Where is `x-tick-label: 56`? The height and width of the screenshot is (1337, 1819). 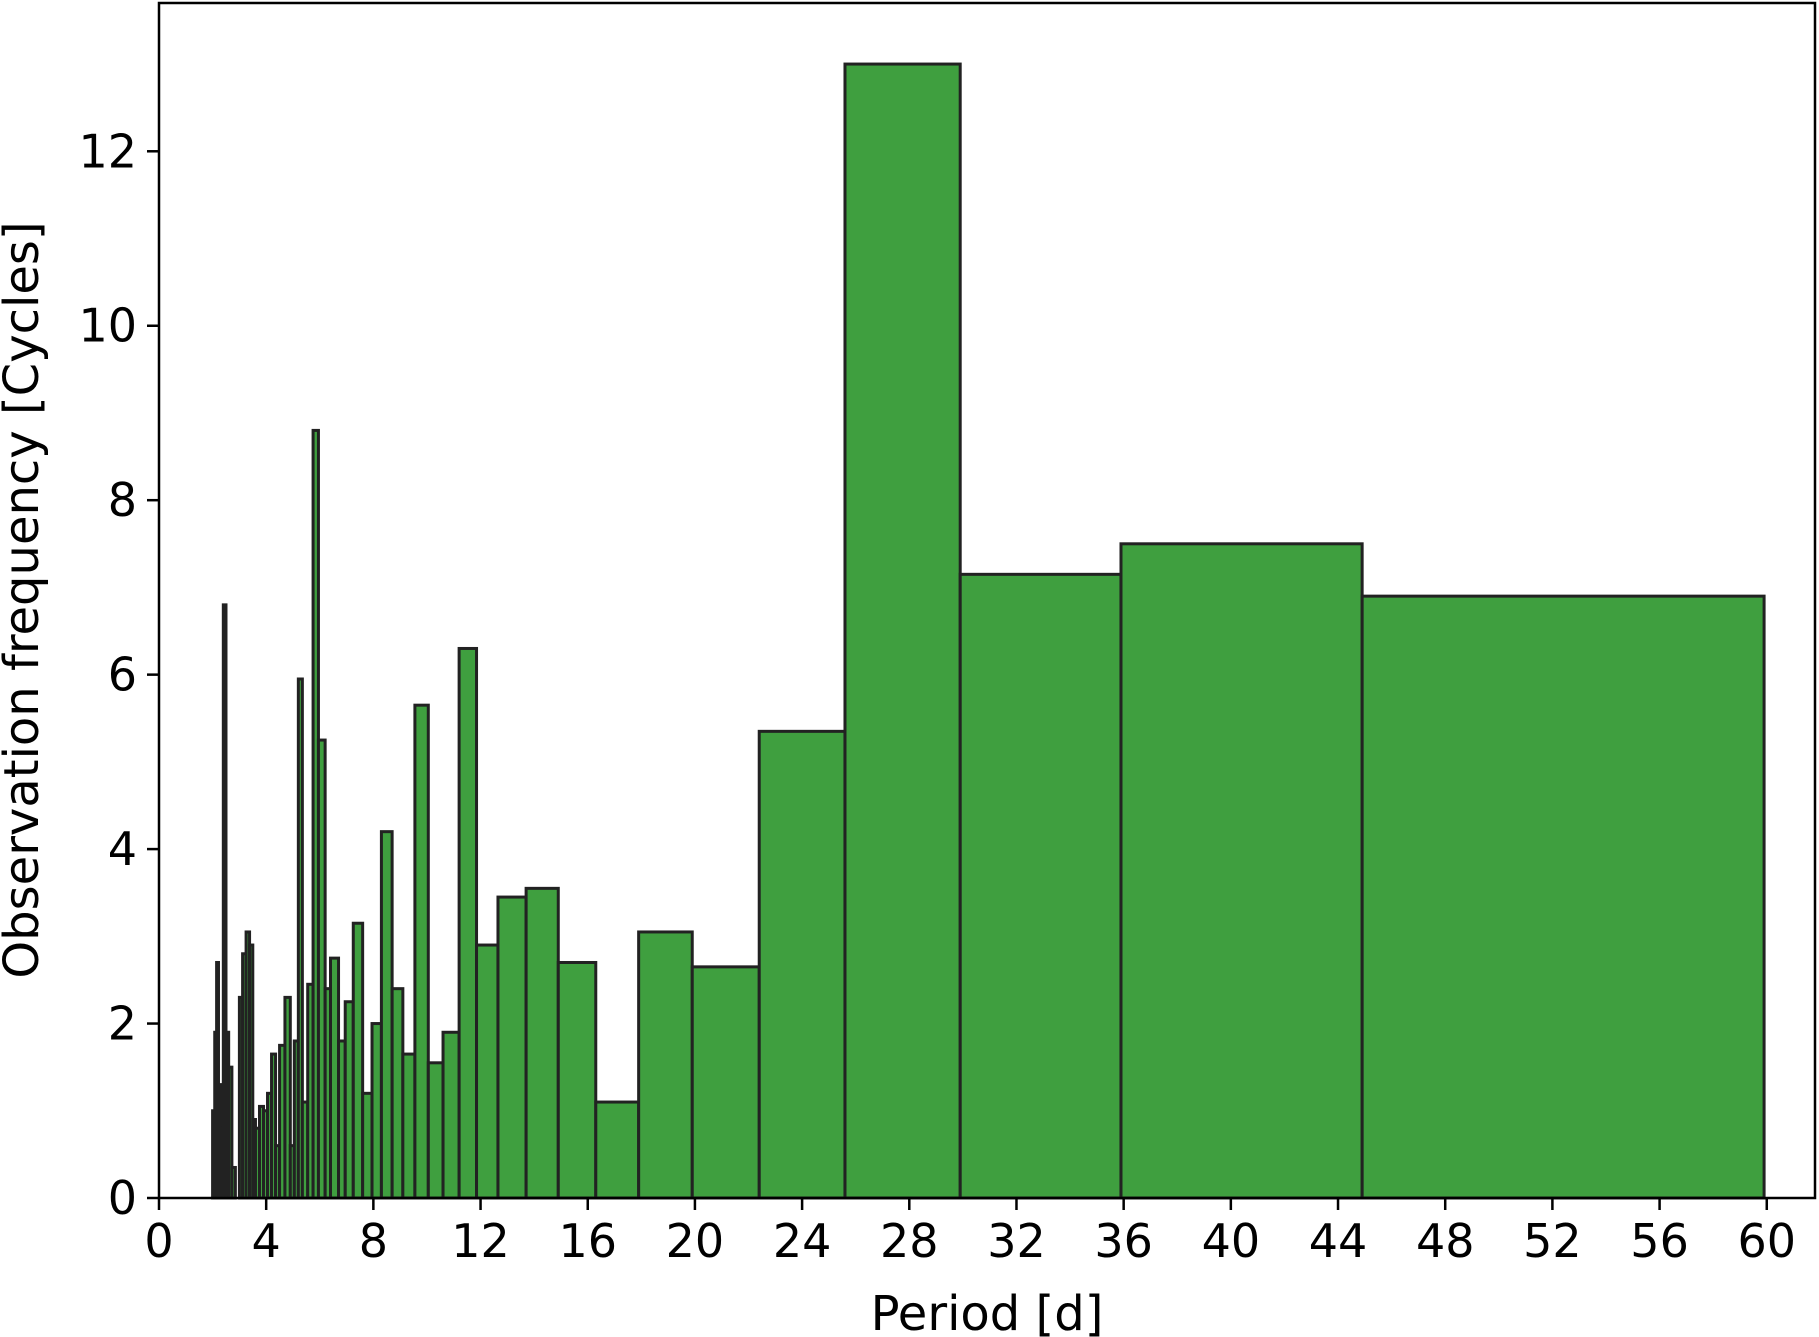 x-tick-label: 56 is located at coordinates (1659, 1241).